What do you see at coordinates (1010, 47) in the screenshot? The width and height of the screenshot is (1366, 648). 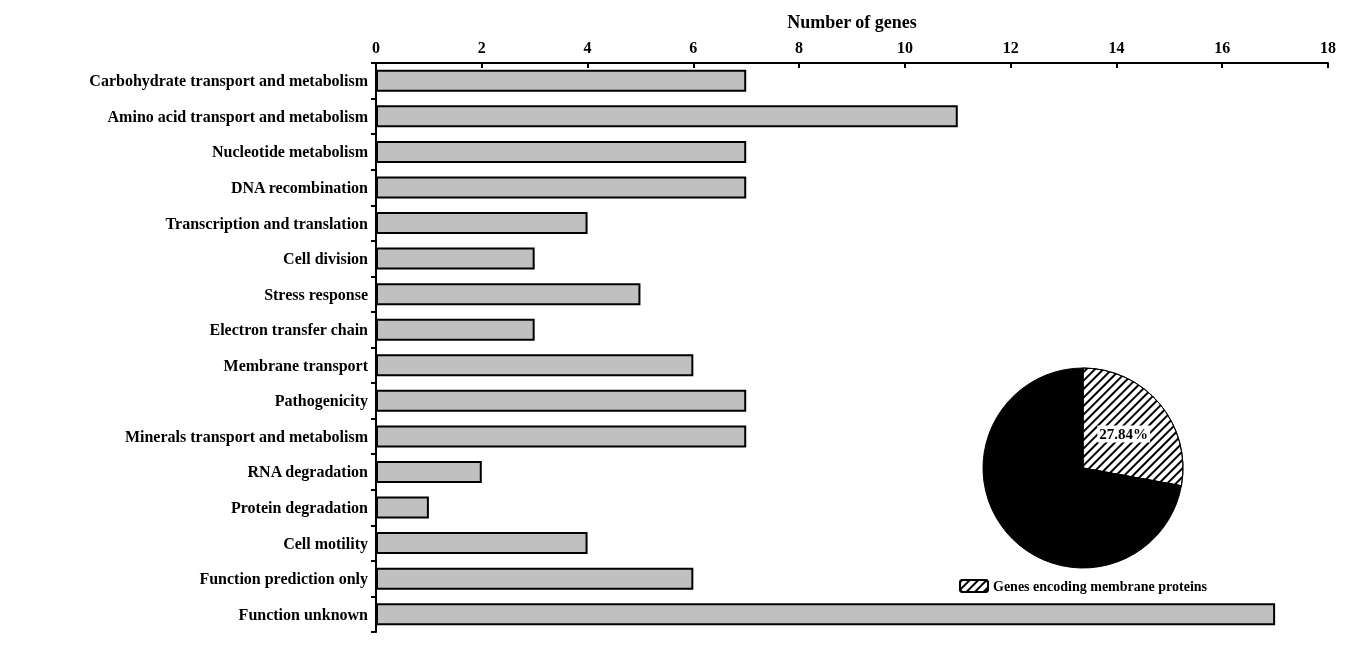 I see `x-tick-label: 12` at bounding box center [1010, 47].